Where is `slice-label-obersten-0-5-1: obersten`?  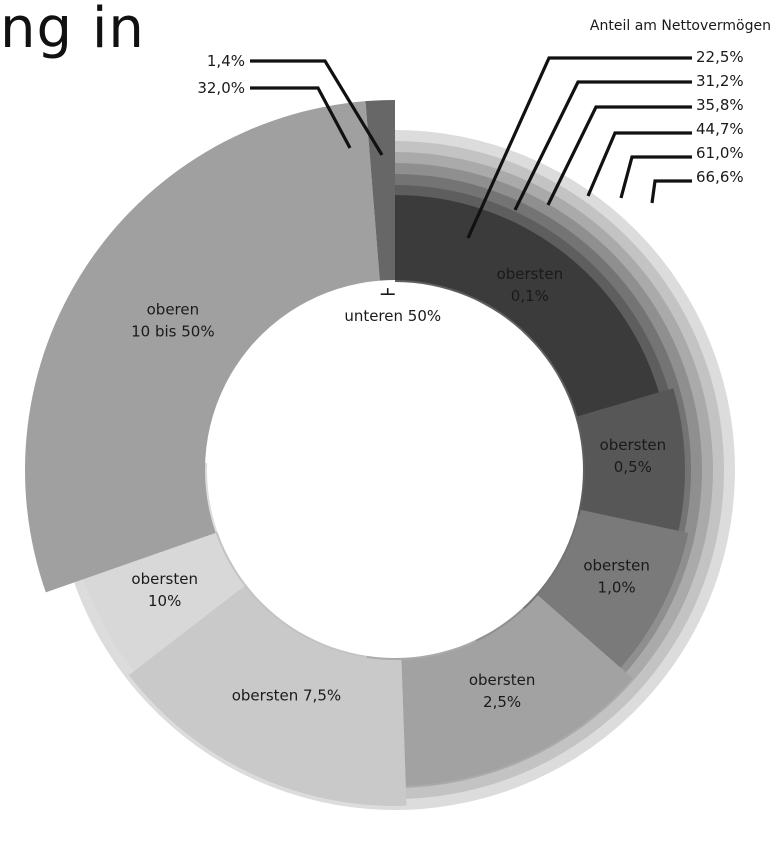
slice-label-obersten-0-5-1: obersten is located at coordinates (633, 445).